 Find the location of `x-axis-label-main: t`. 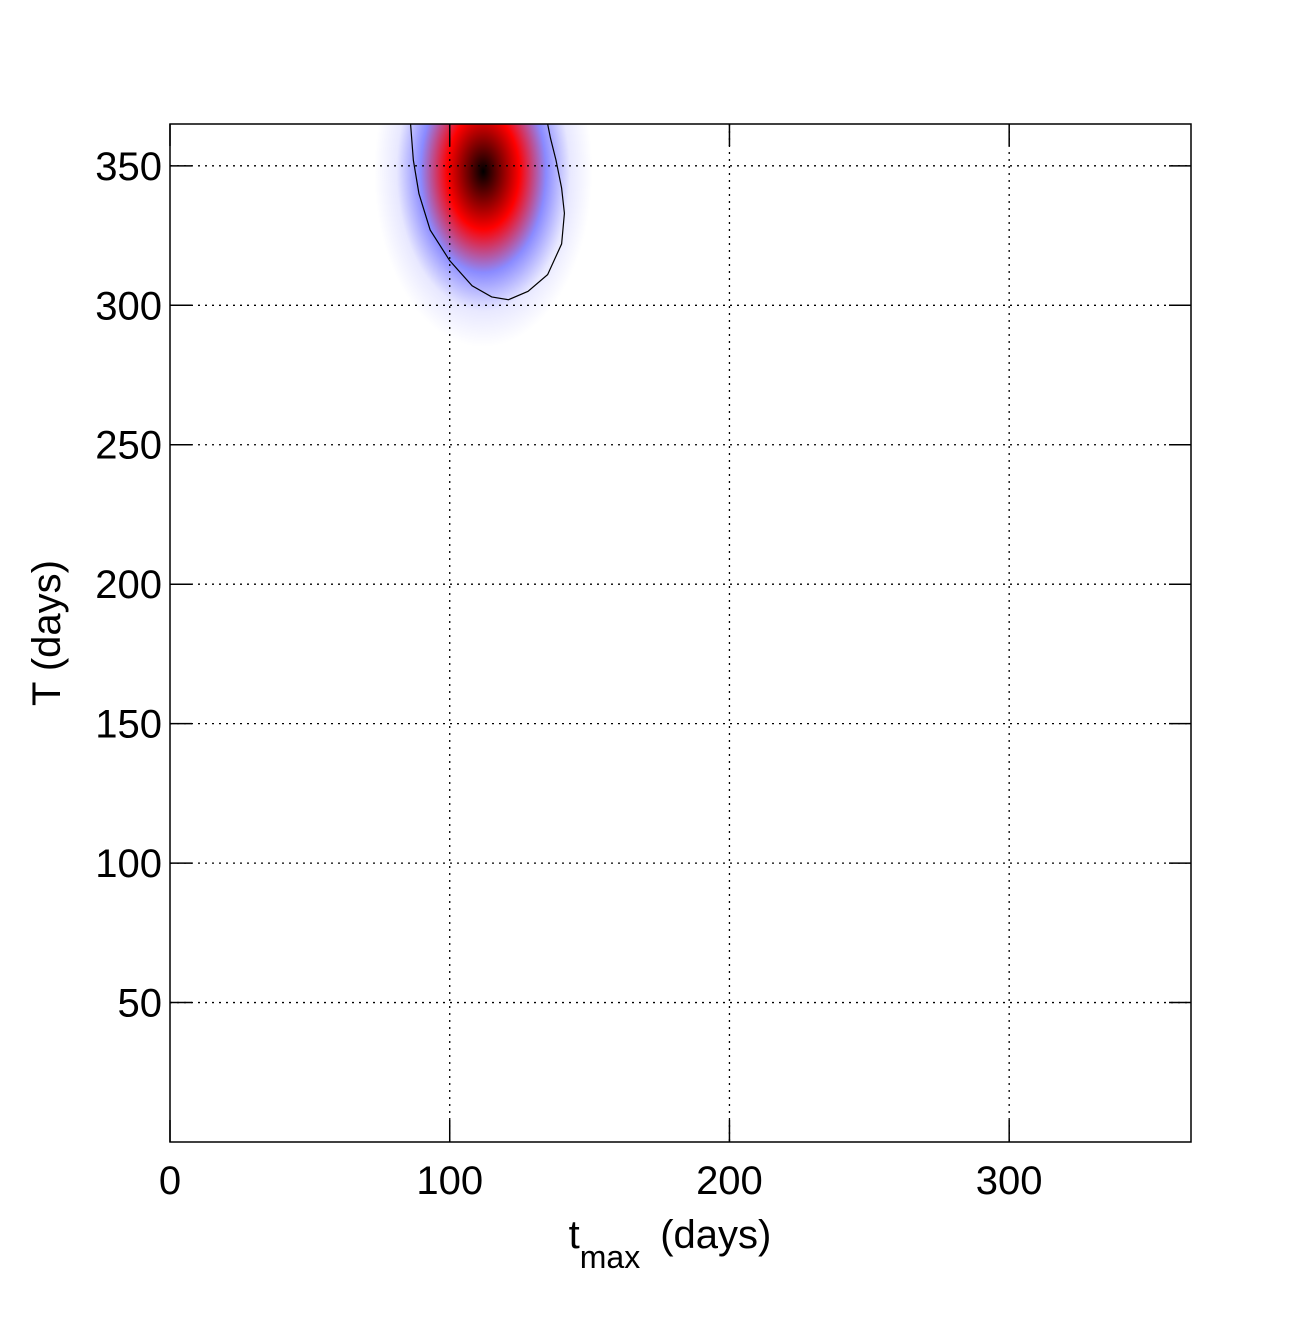

x-axis-label-main: t is located at coordinates (574, 1235).